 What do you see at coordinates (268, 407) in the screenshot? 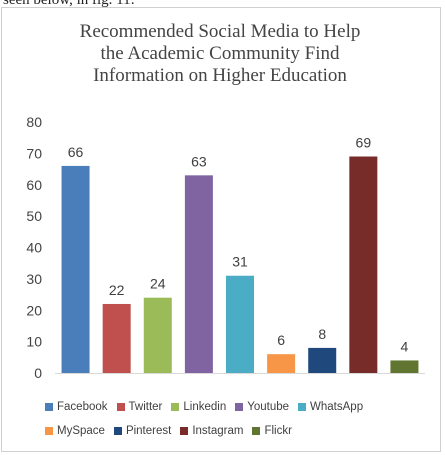
I see `legend-label: Youtube` at bounding box center [268, 407].